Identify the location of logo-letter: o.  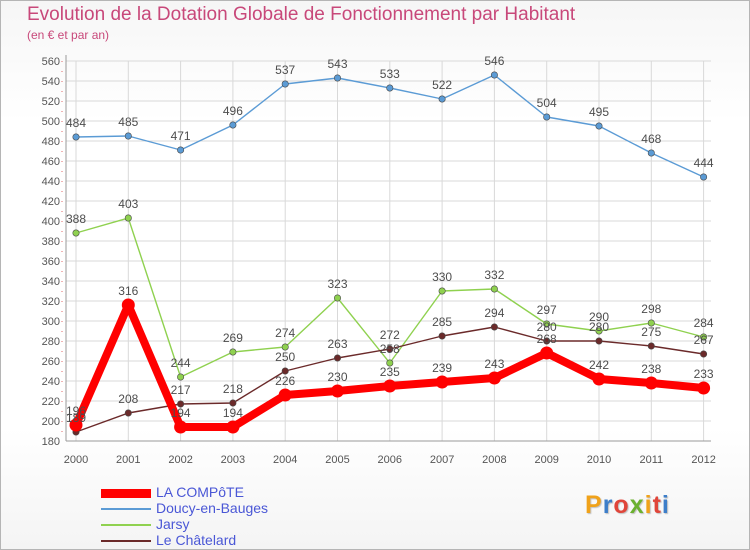
(621, 505).